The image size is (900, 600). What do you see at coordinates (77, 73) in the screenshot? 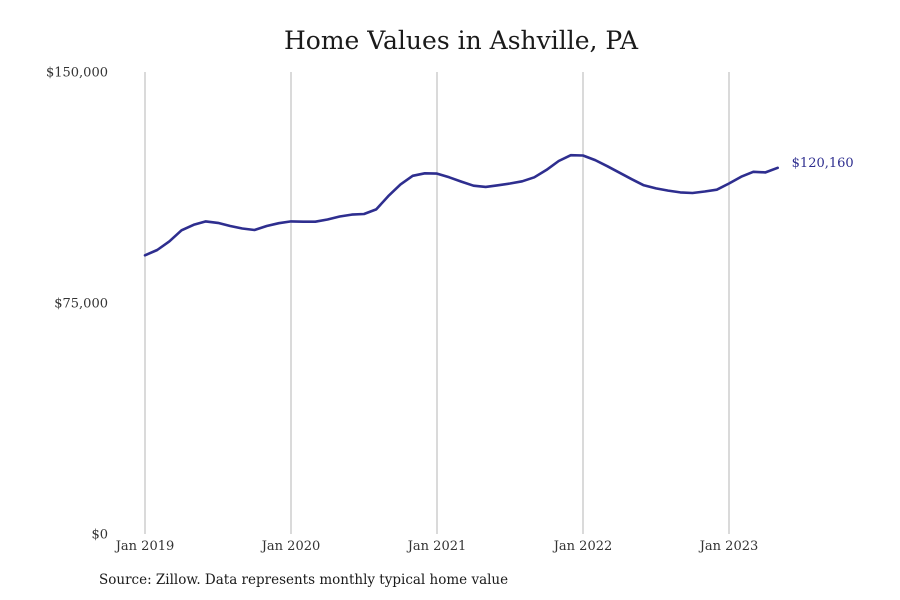
I see `y-tick-label: $150,000` at bounding box center [77, 73].